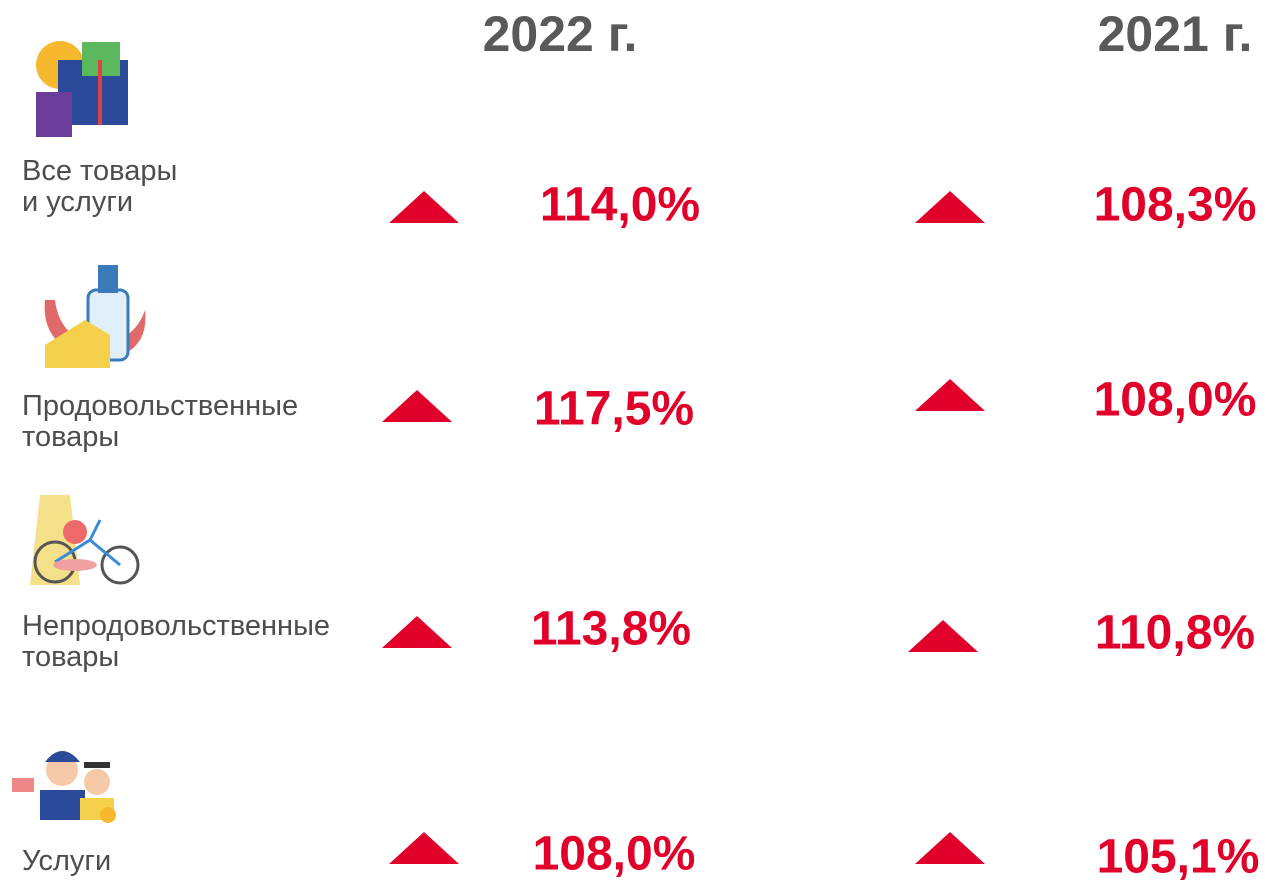  I want to click on label-line: Продовольственные, so click(160, 406).